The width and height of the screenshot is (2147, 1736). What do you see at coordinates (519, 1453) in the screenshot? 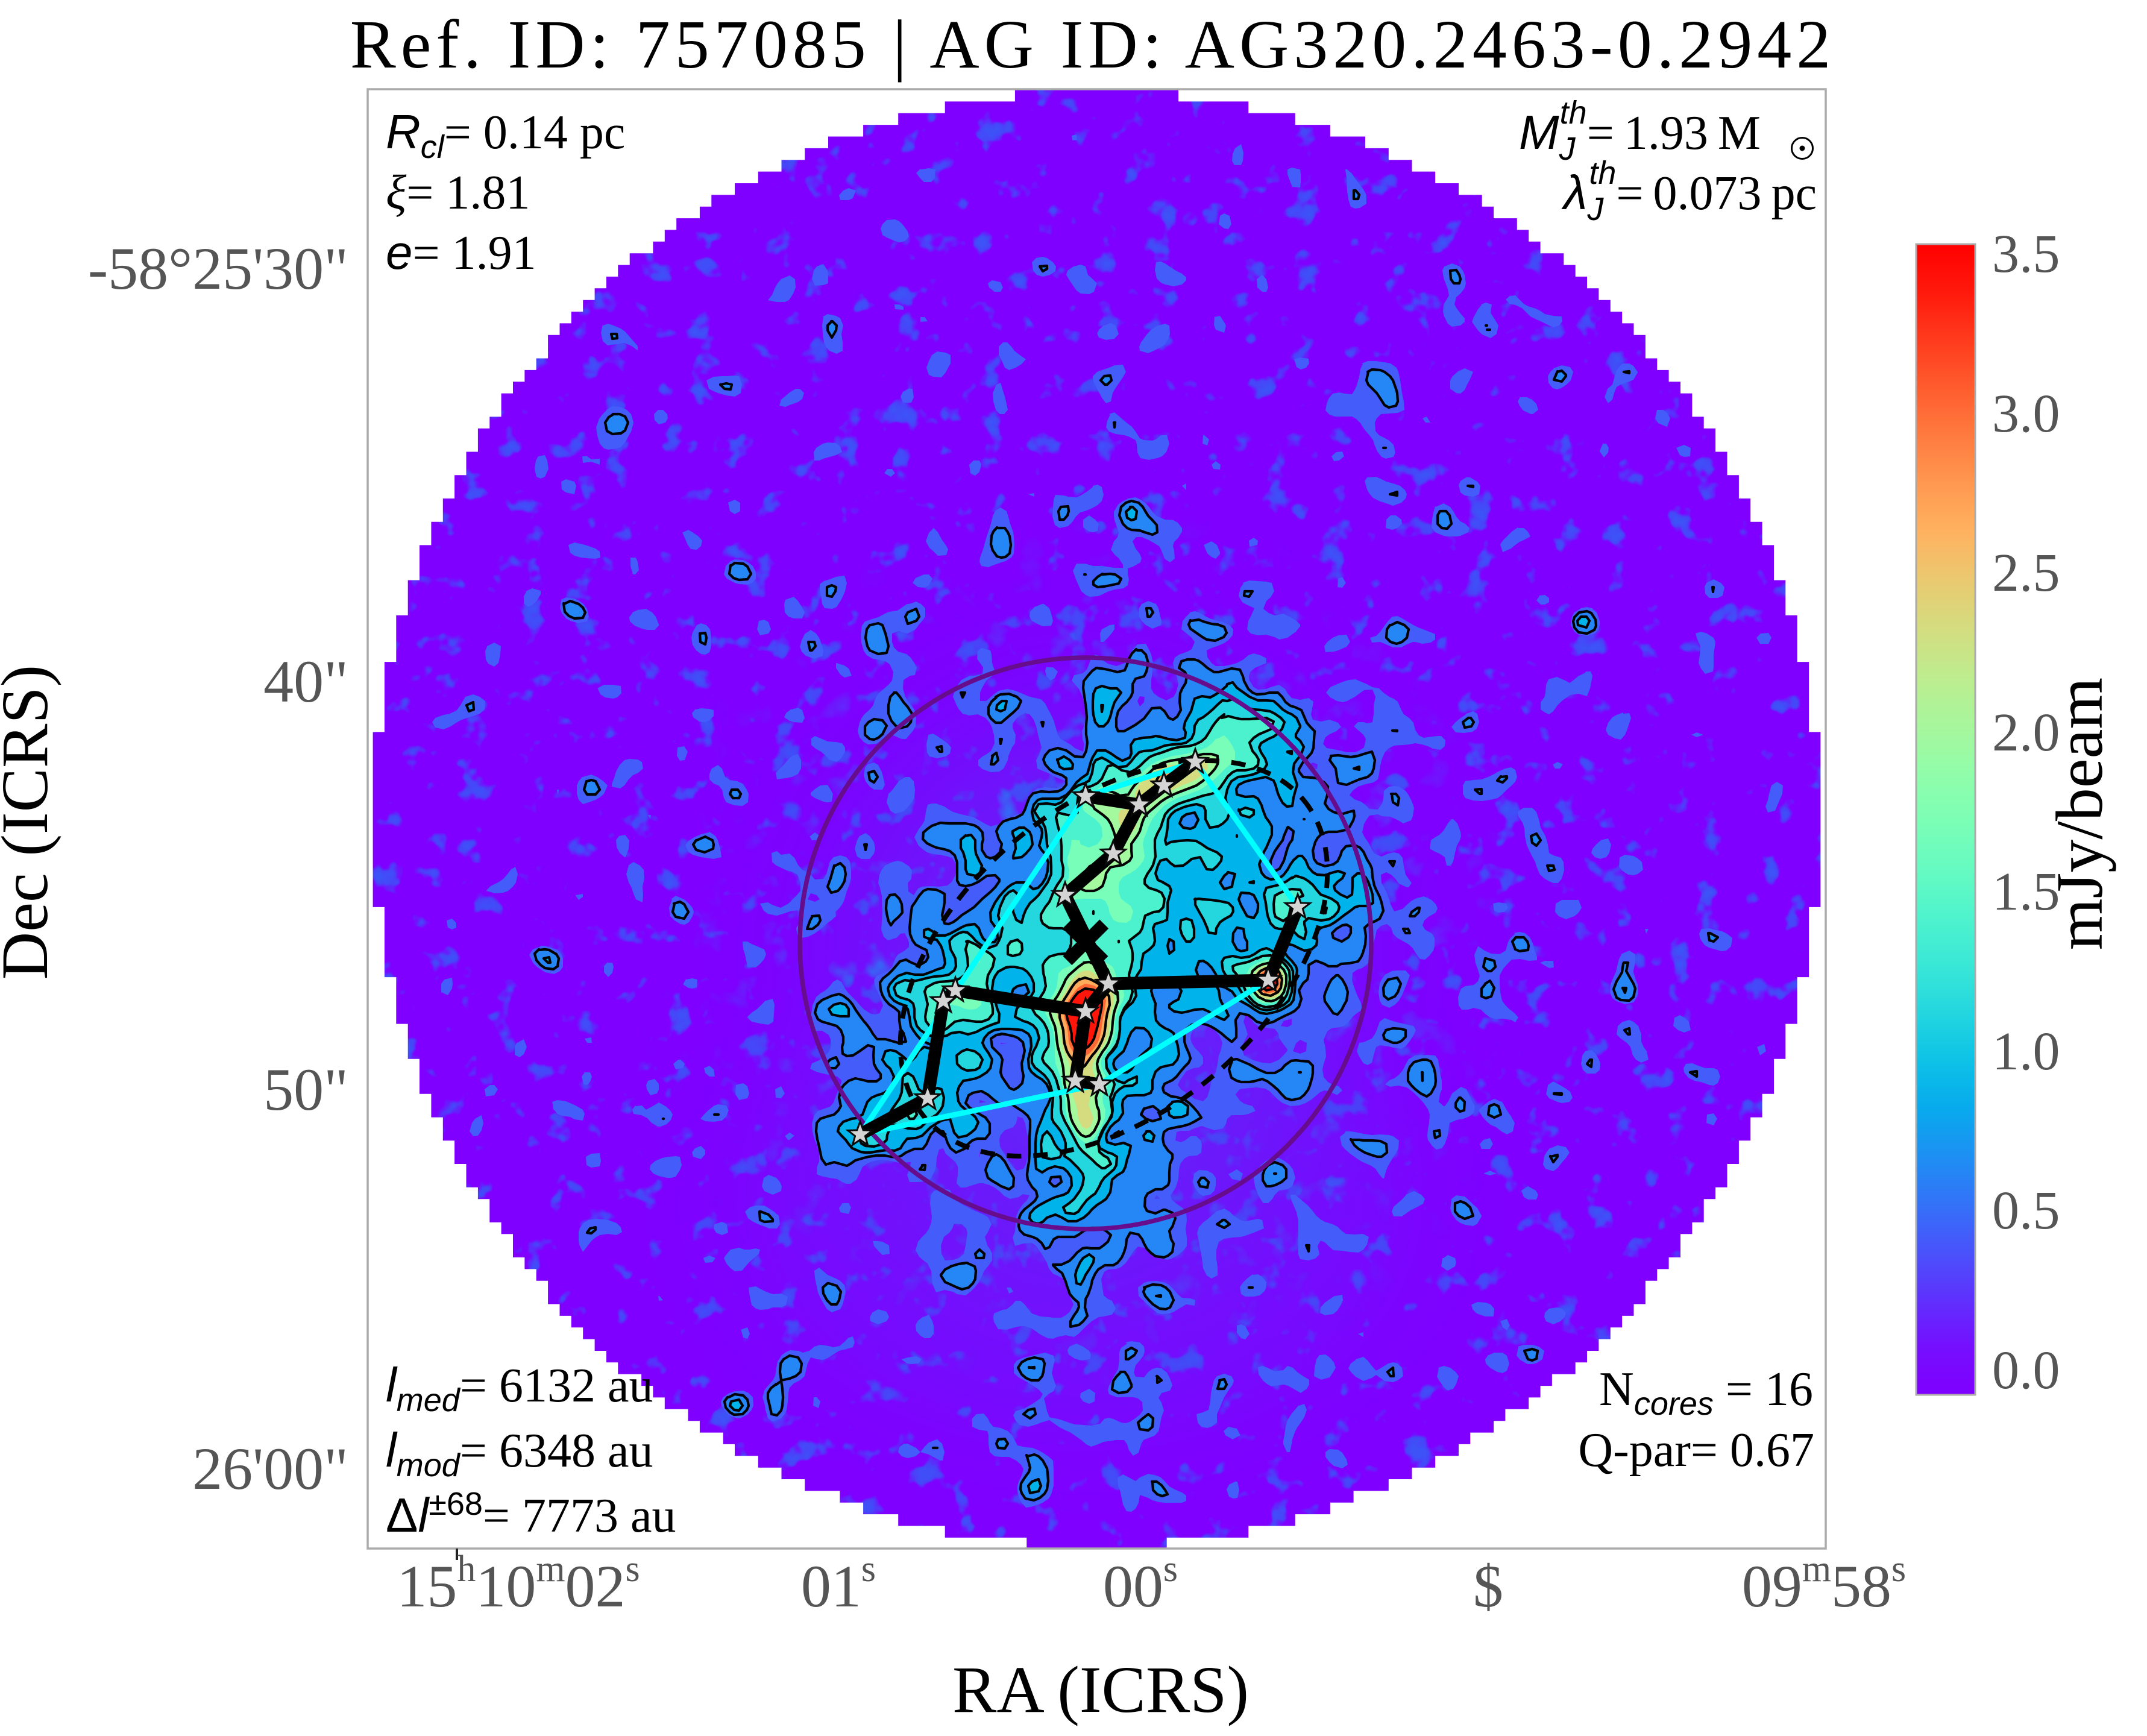
I see `svg-text: lmod= 6348 au` at bounding box center [519, 1453].